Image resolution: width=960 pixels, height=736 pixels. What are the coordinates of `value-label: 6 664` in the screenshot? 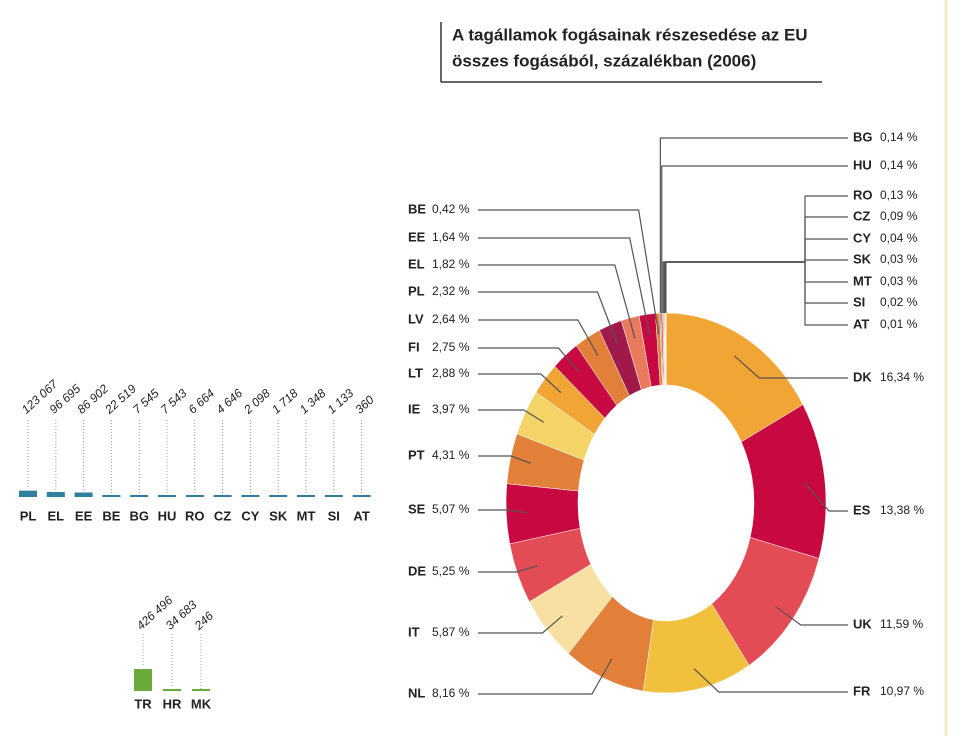 It's located at (202, 401).